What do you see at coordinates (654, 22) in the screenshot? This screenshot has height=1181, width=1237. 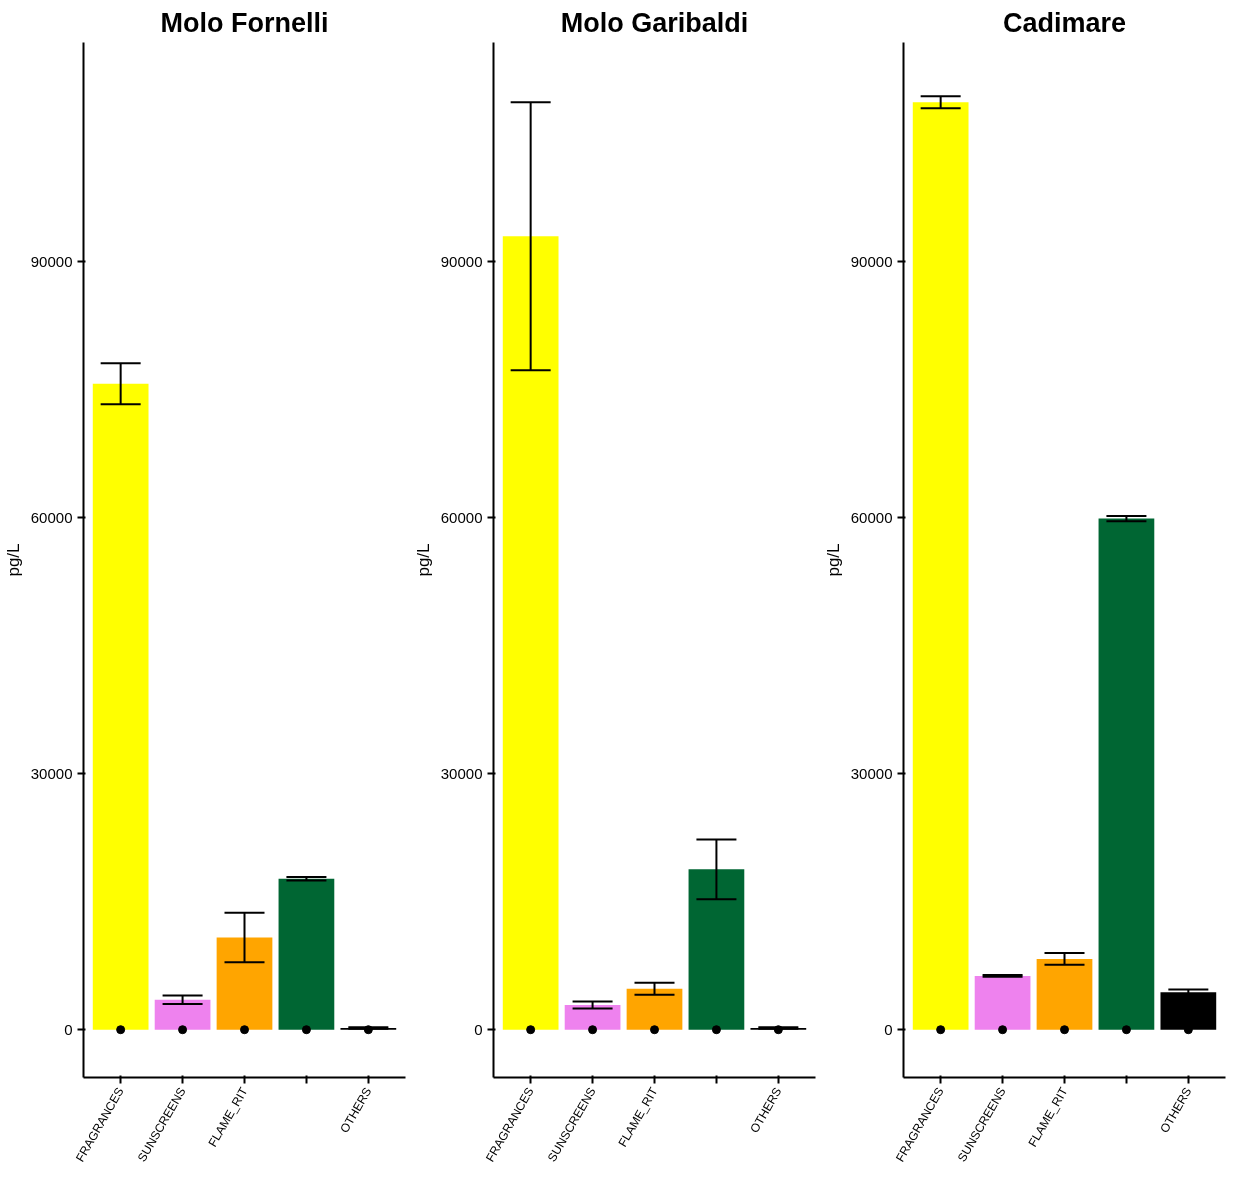 I see `chart-title: Molo Garibaldi` at bounding box center [654, 22].